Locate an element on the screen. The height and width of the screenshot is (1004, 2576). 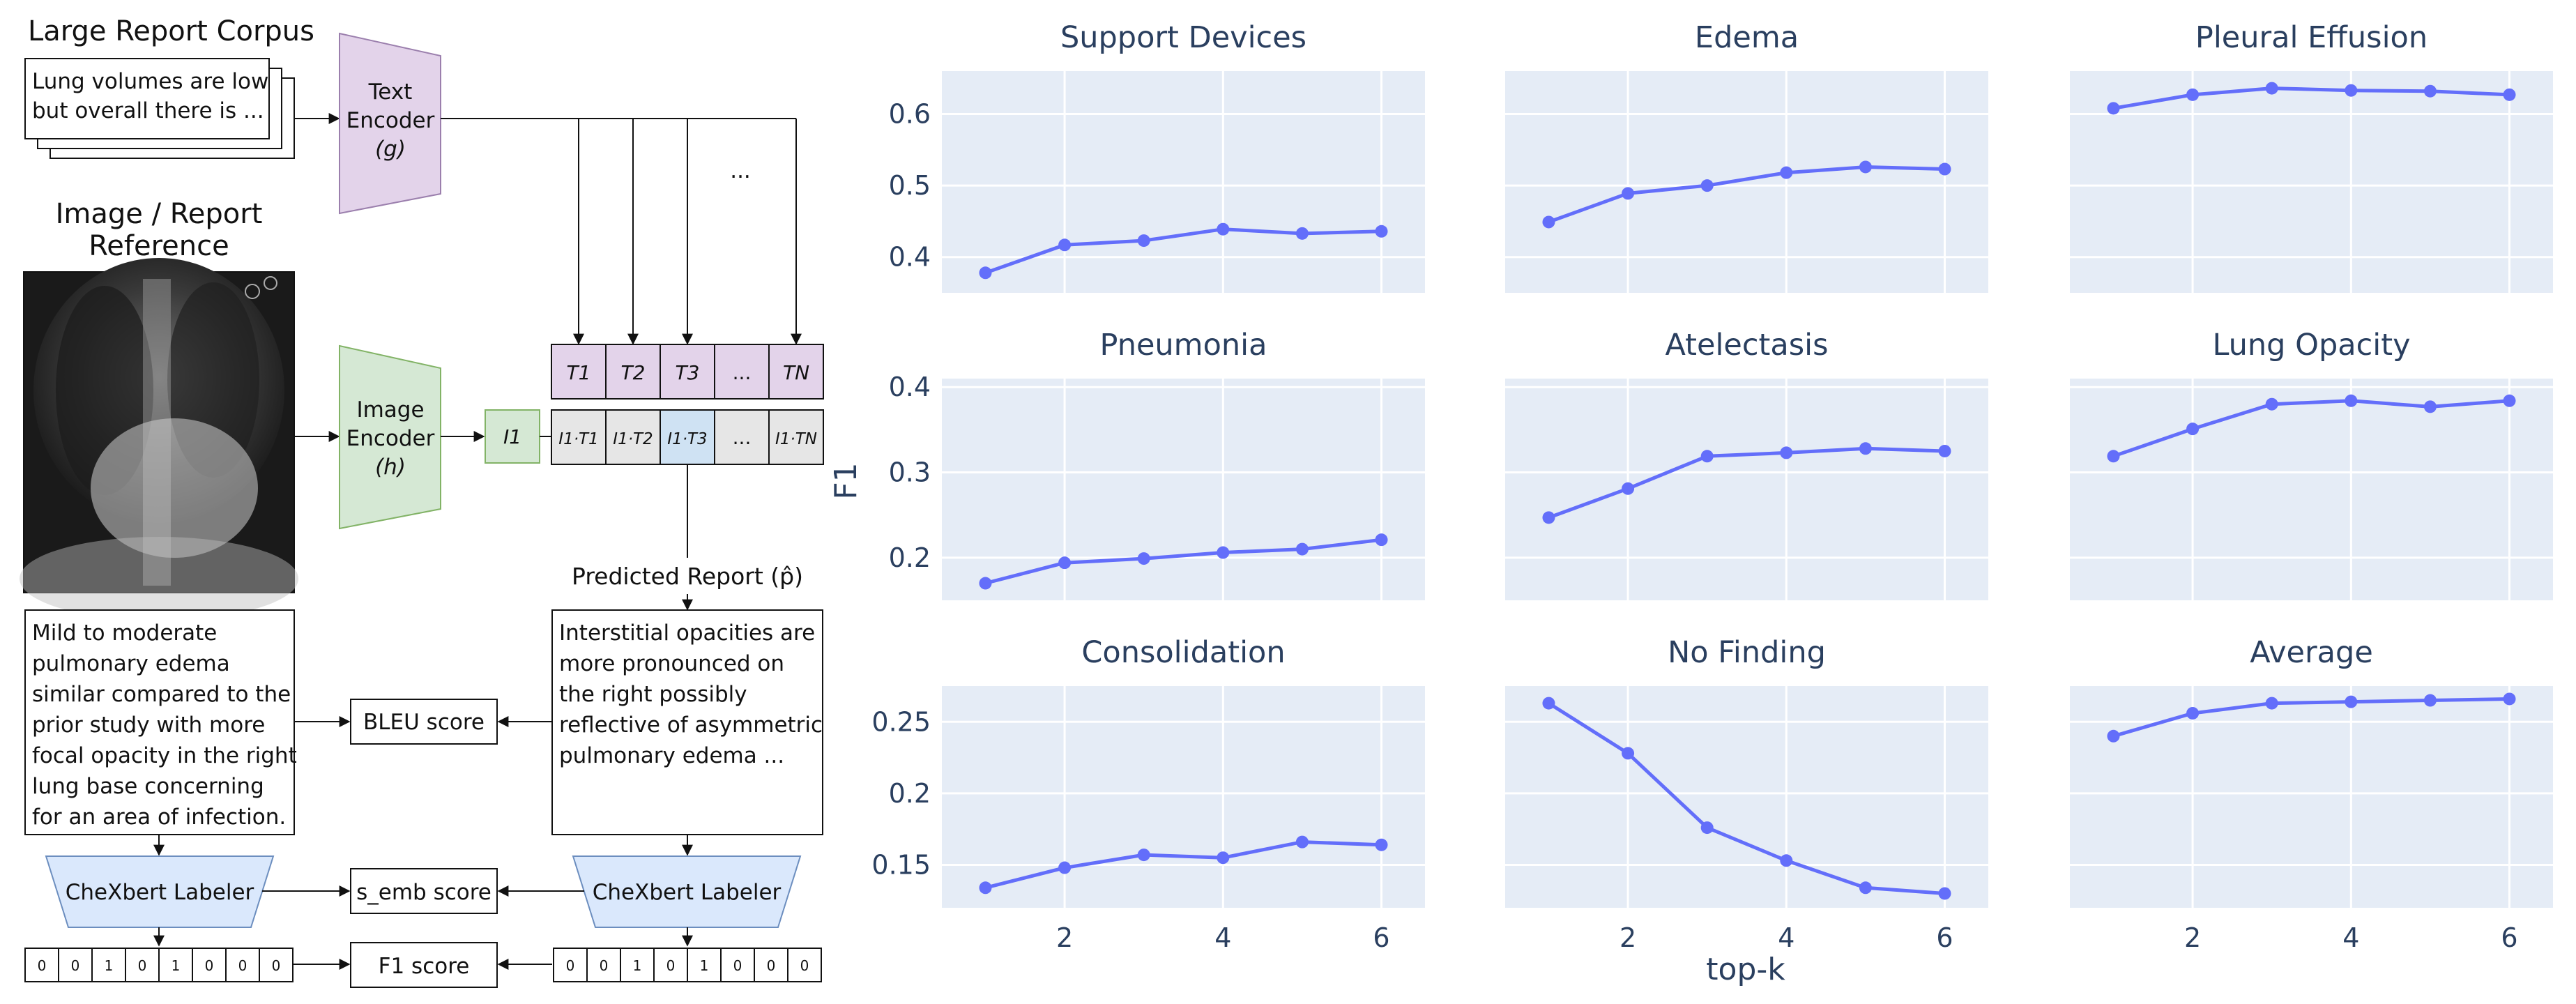
reference-label-vector: 0 0 1 0 1 0 0 0 is located at coordinates (159, 965).